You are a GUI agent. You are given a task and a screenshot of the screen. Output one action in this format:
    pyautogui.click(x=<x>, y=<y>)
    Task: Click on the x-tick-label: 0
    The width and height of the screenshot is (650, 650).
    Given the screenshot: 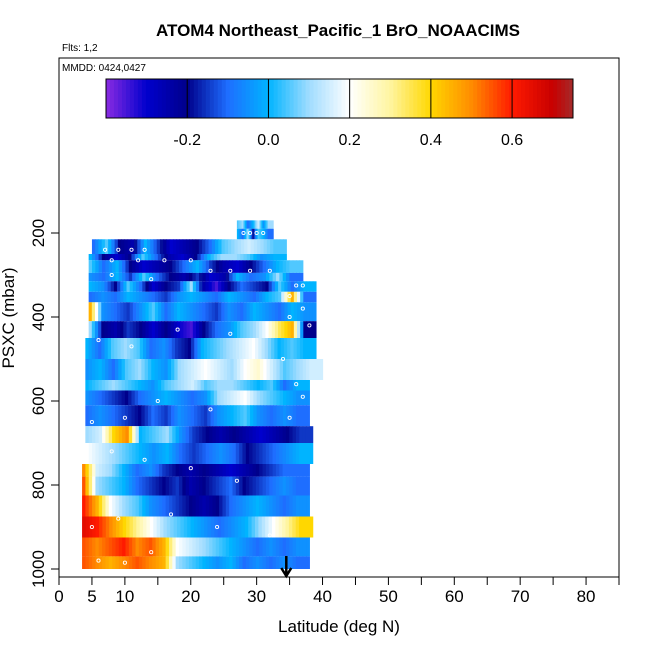 What is the action you would take?
    pyautogui.click(x=58, y=596)
    